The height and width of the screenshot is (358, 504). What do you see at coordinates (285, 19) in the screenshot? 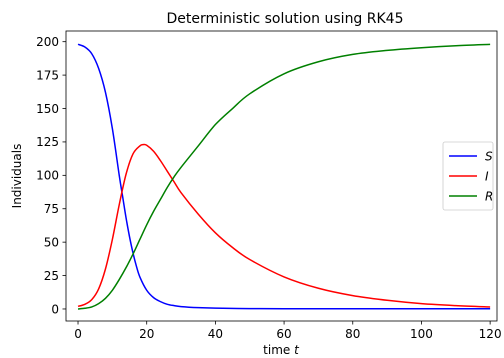
I see `chart-title: Deterministic solution using RK45` at bounding box center [285, 19].